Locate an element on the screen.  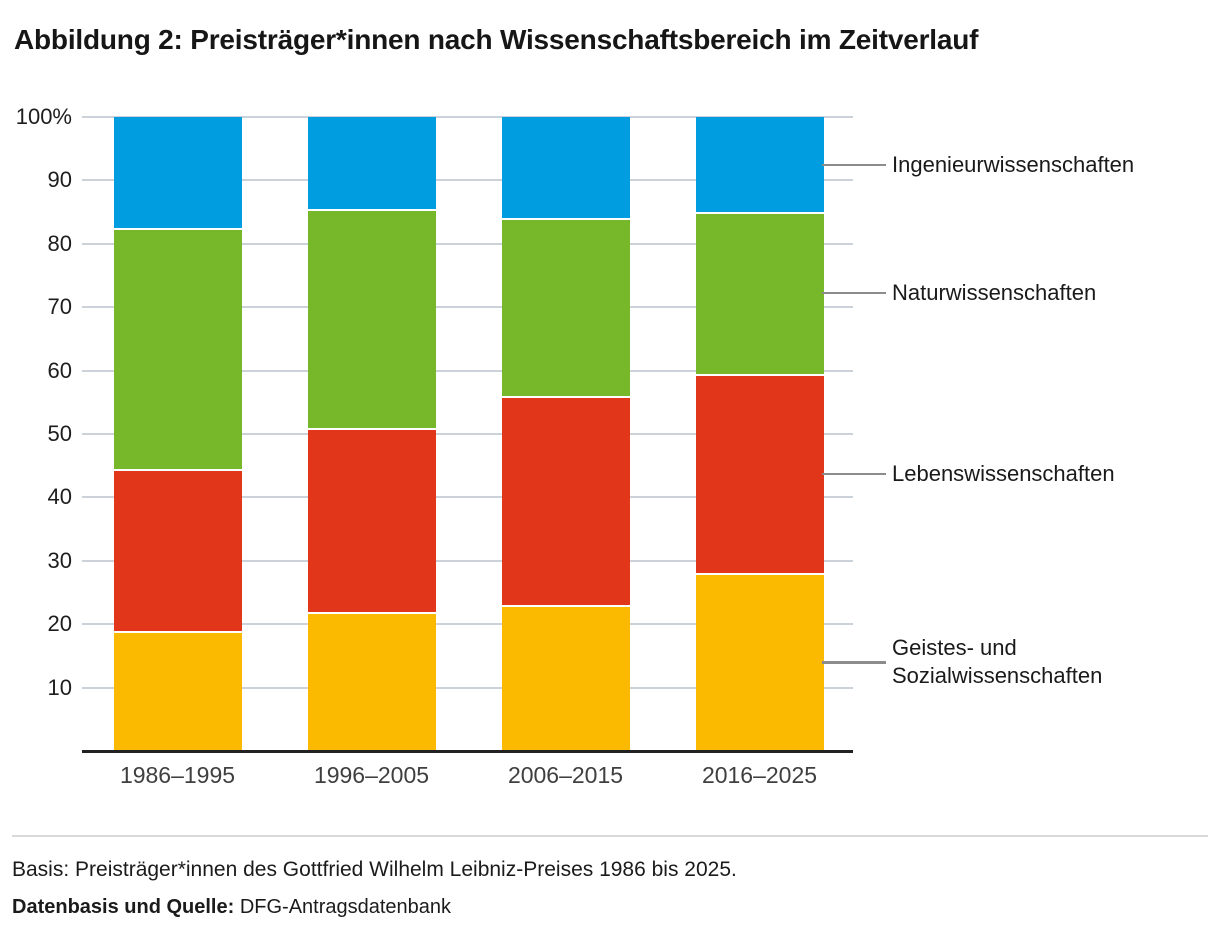
x-axis-line is located at coordinates (467, 751).